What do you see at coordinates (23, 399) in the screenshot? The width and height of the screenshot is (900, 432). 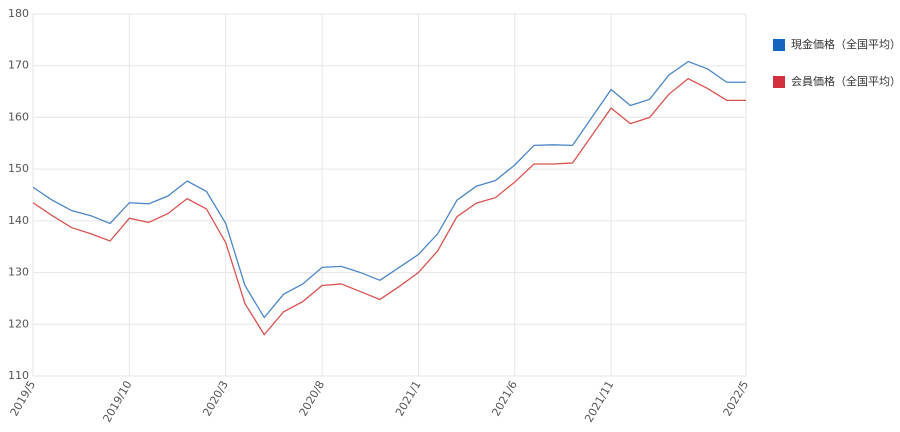 I see `x-tick-label: 2019/5` at bounding box center [23, 399].